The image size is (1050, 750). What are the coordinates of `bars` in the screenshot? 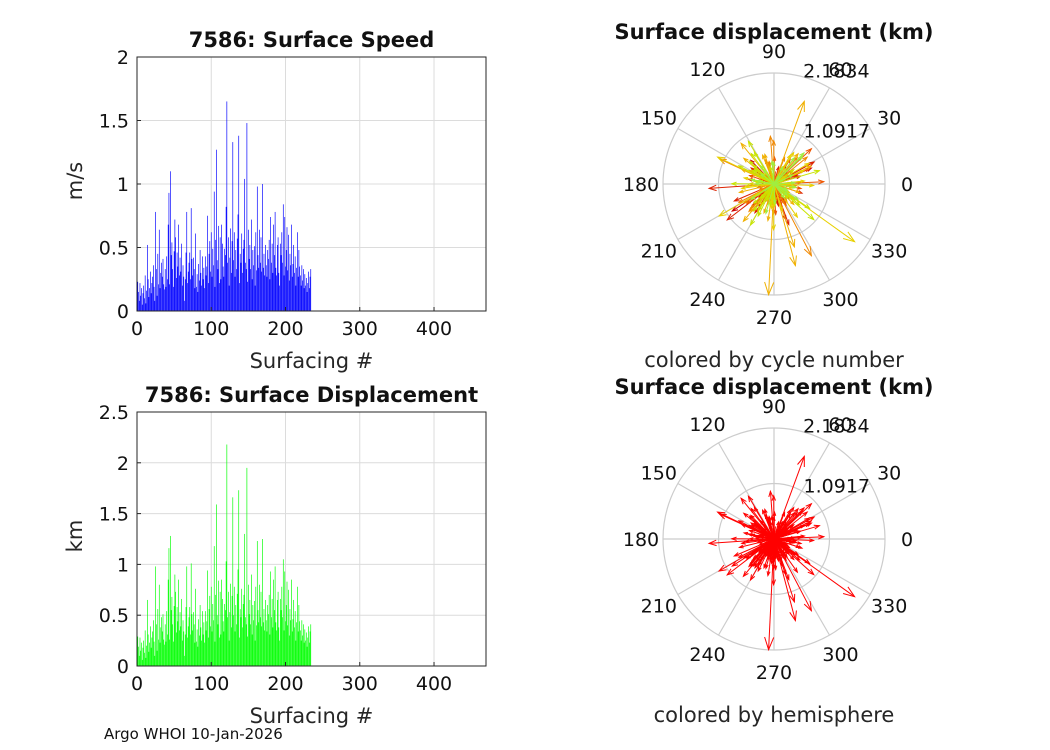 It's located at (224, 555).